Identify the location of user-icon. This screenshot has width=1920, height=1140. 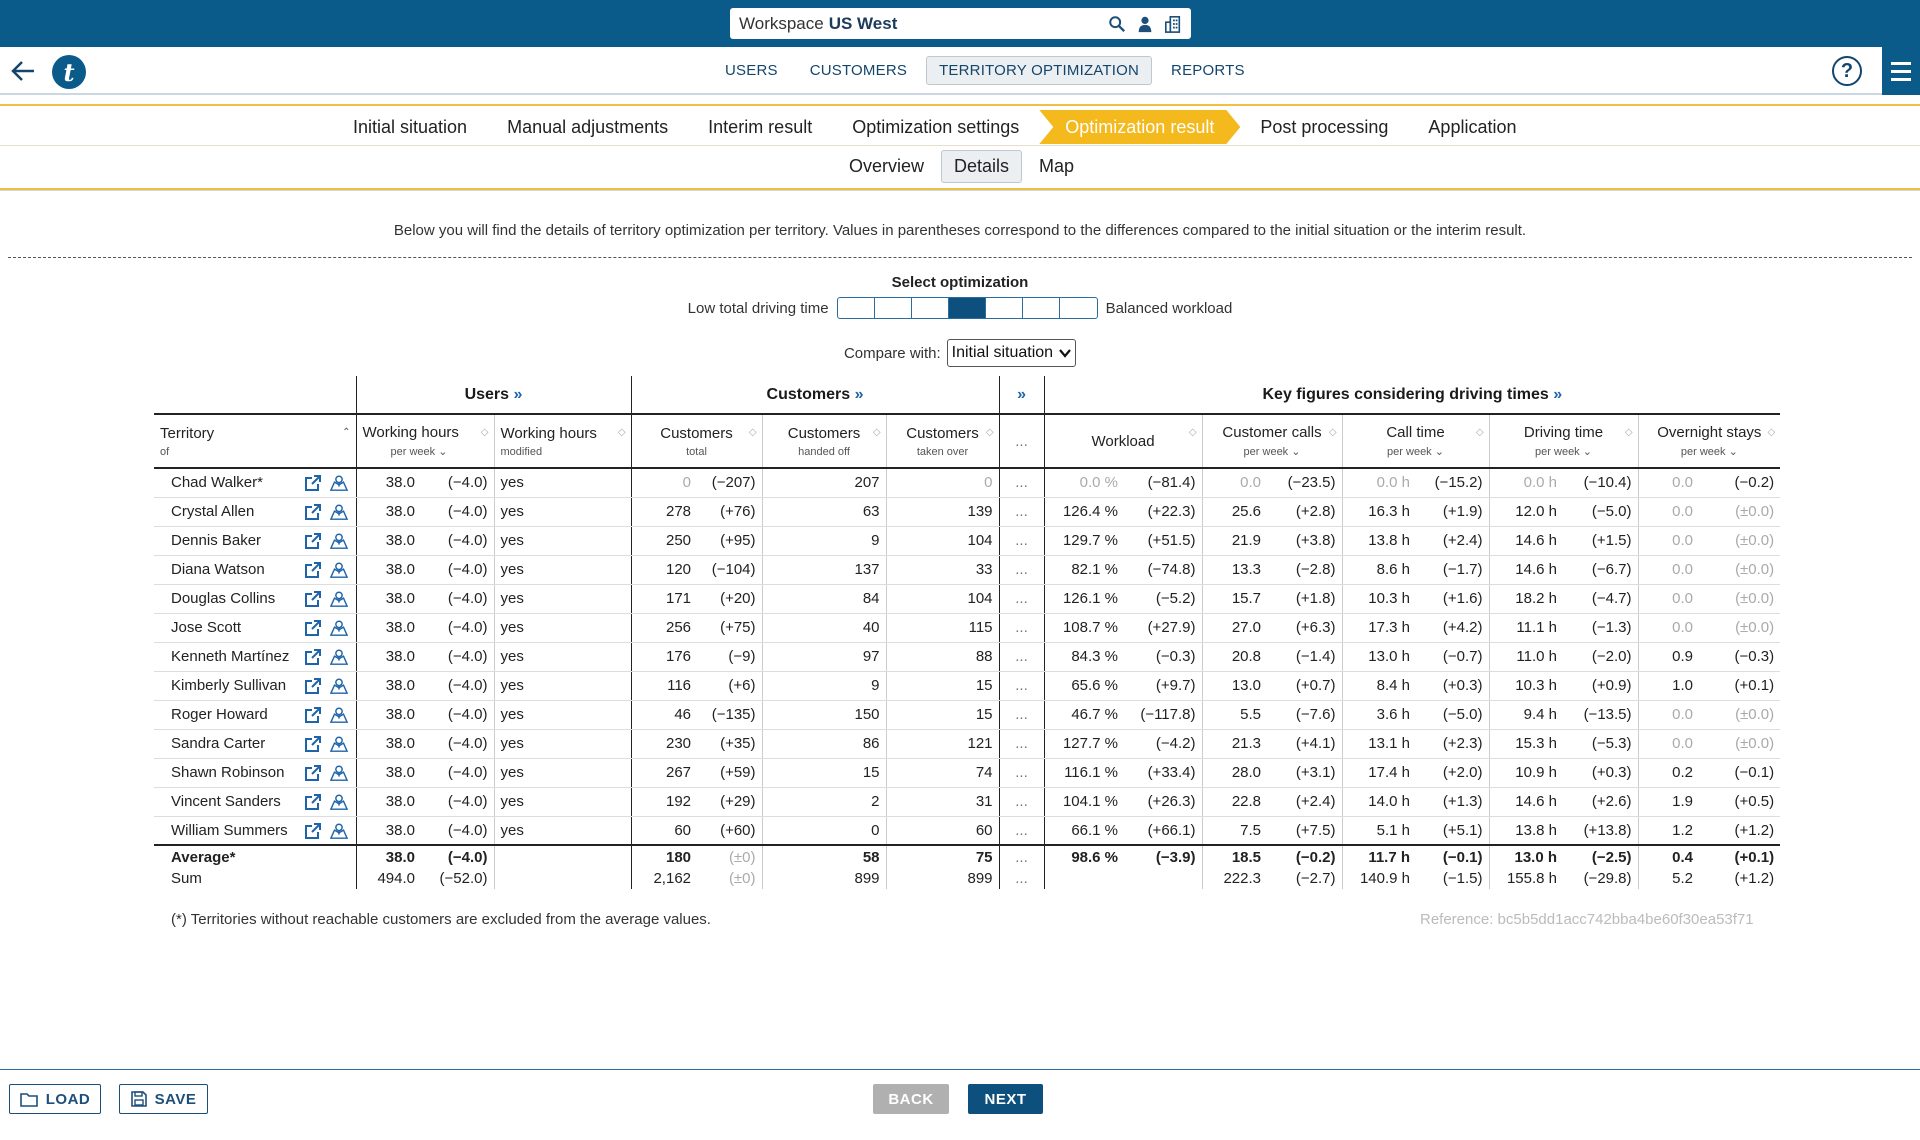
(1145, 24).